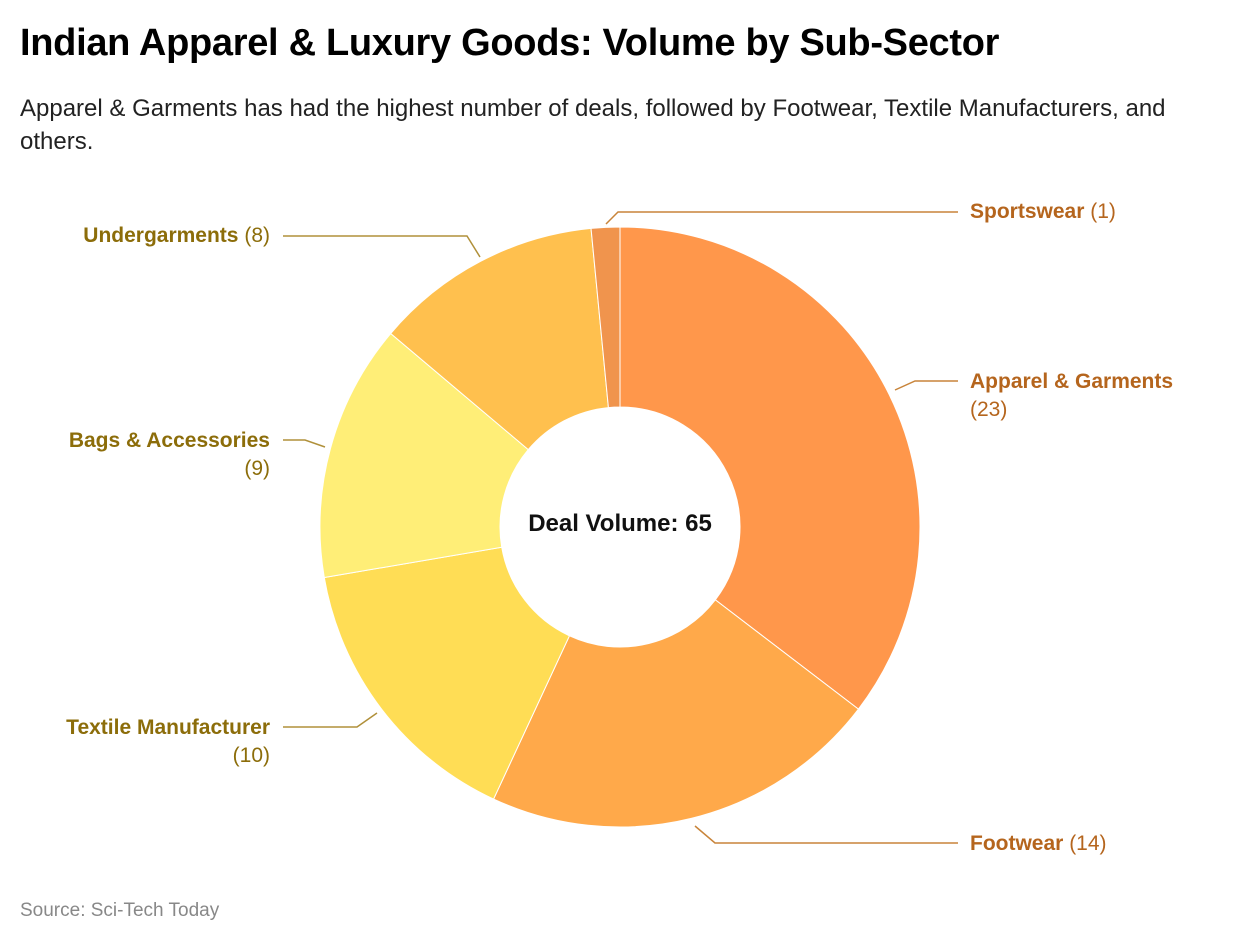  What do you see at coordinates (135, 742) in the screenshot?
I see `slice-label-textile: Textile Manufacturer (10)` at bounding box center [135, 742].